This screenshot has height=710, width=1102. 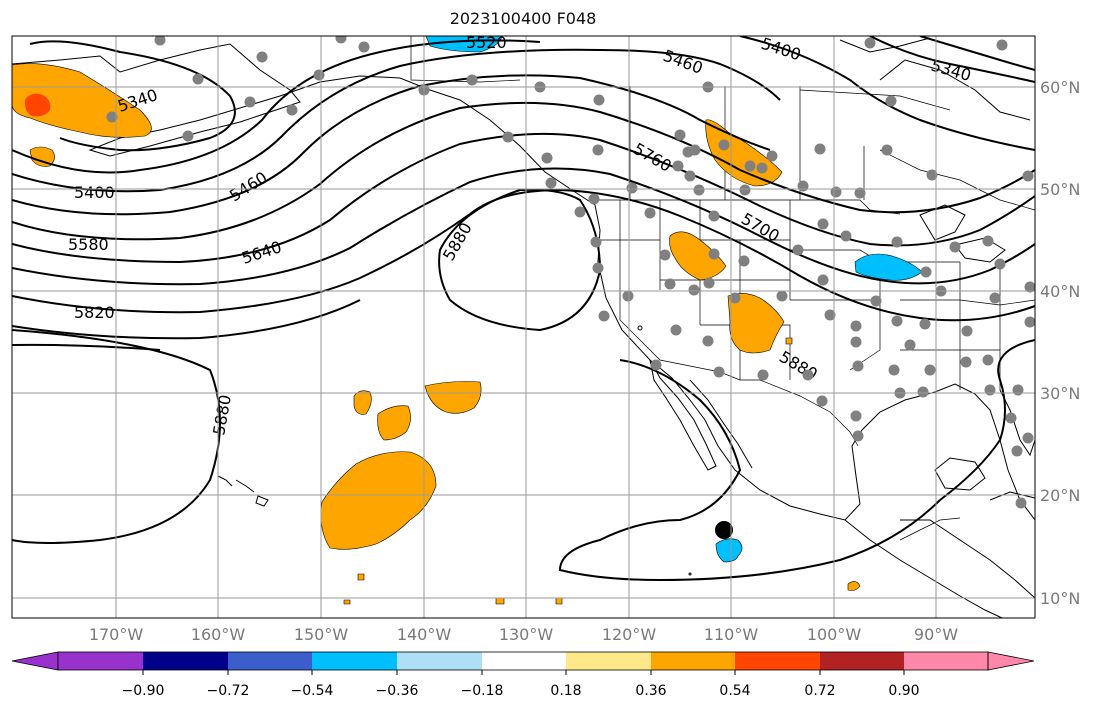 What do you see at coordinates (312, 691) in the screenshot?
I see `colorbar-tick-label: −0.54` at bounding box center [312, 691].